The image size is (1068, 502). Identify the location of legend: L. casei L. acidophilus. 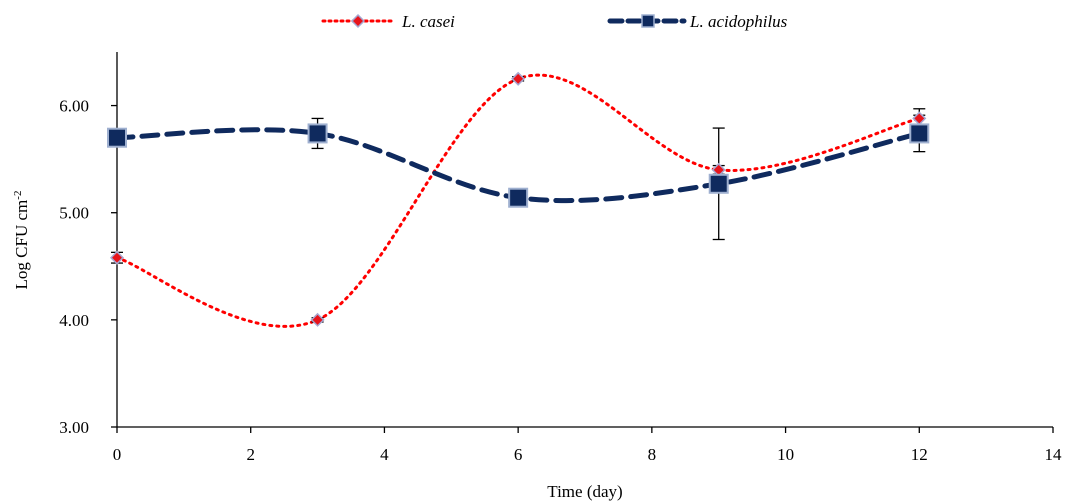
(554, 21).